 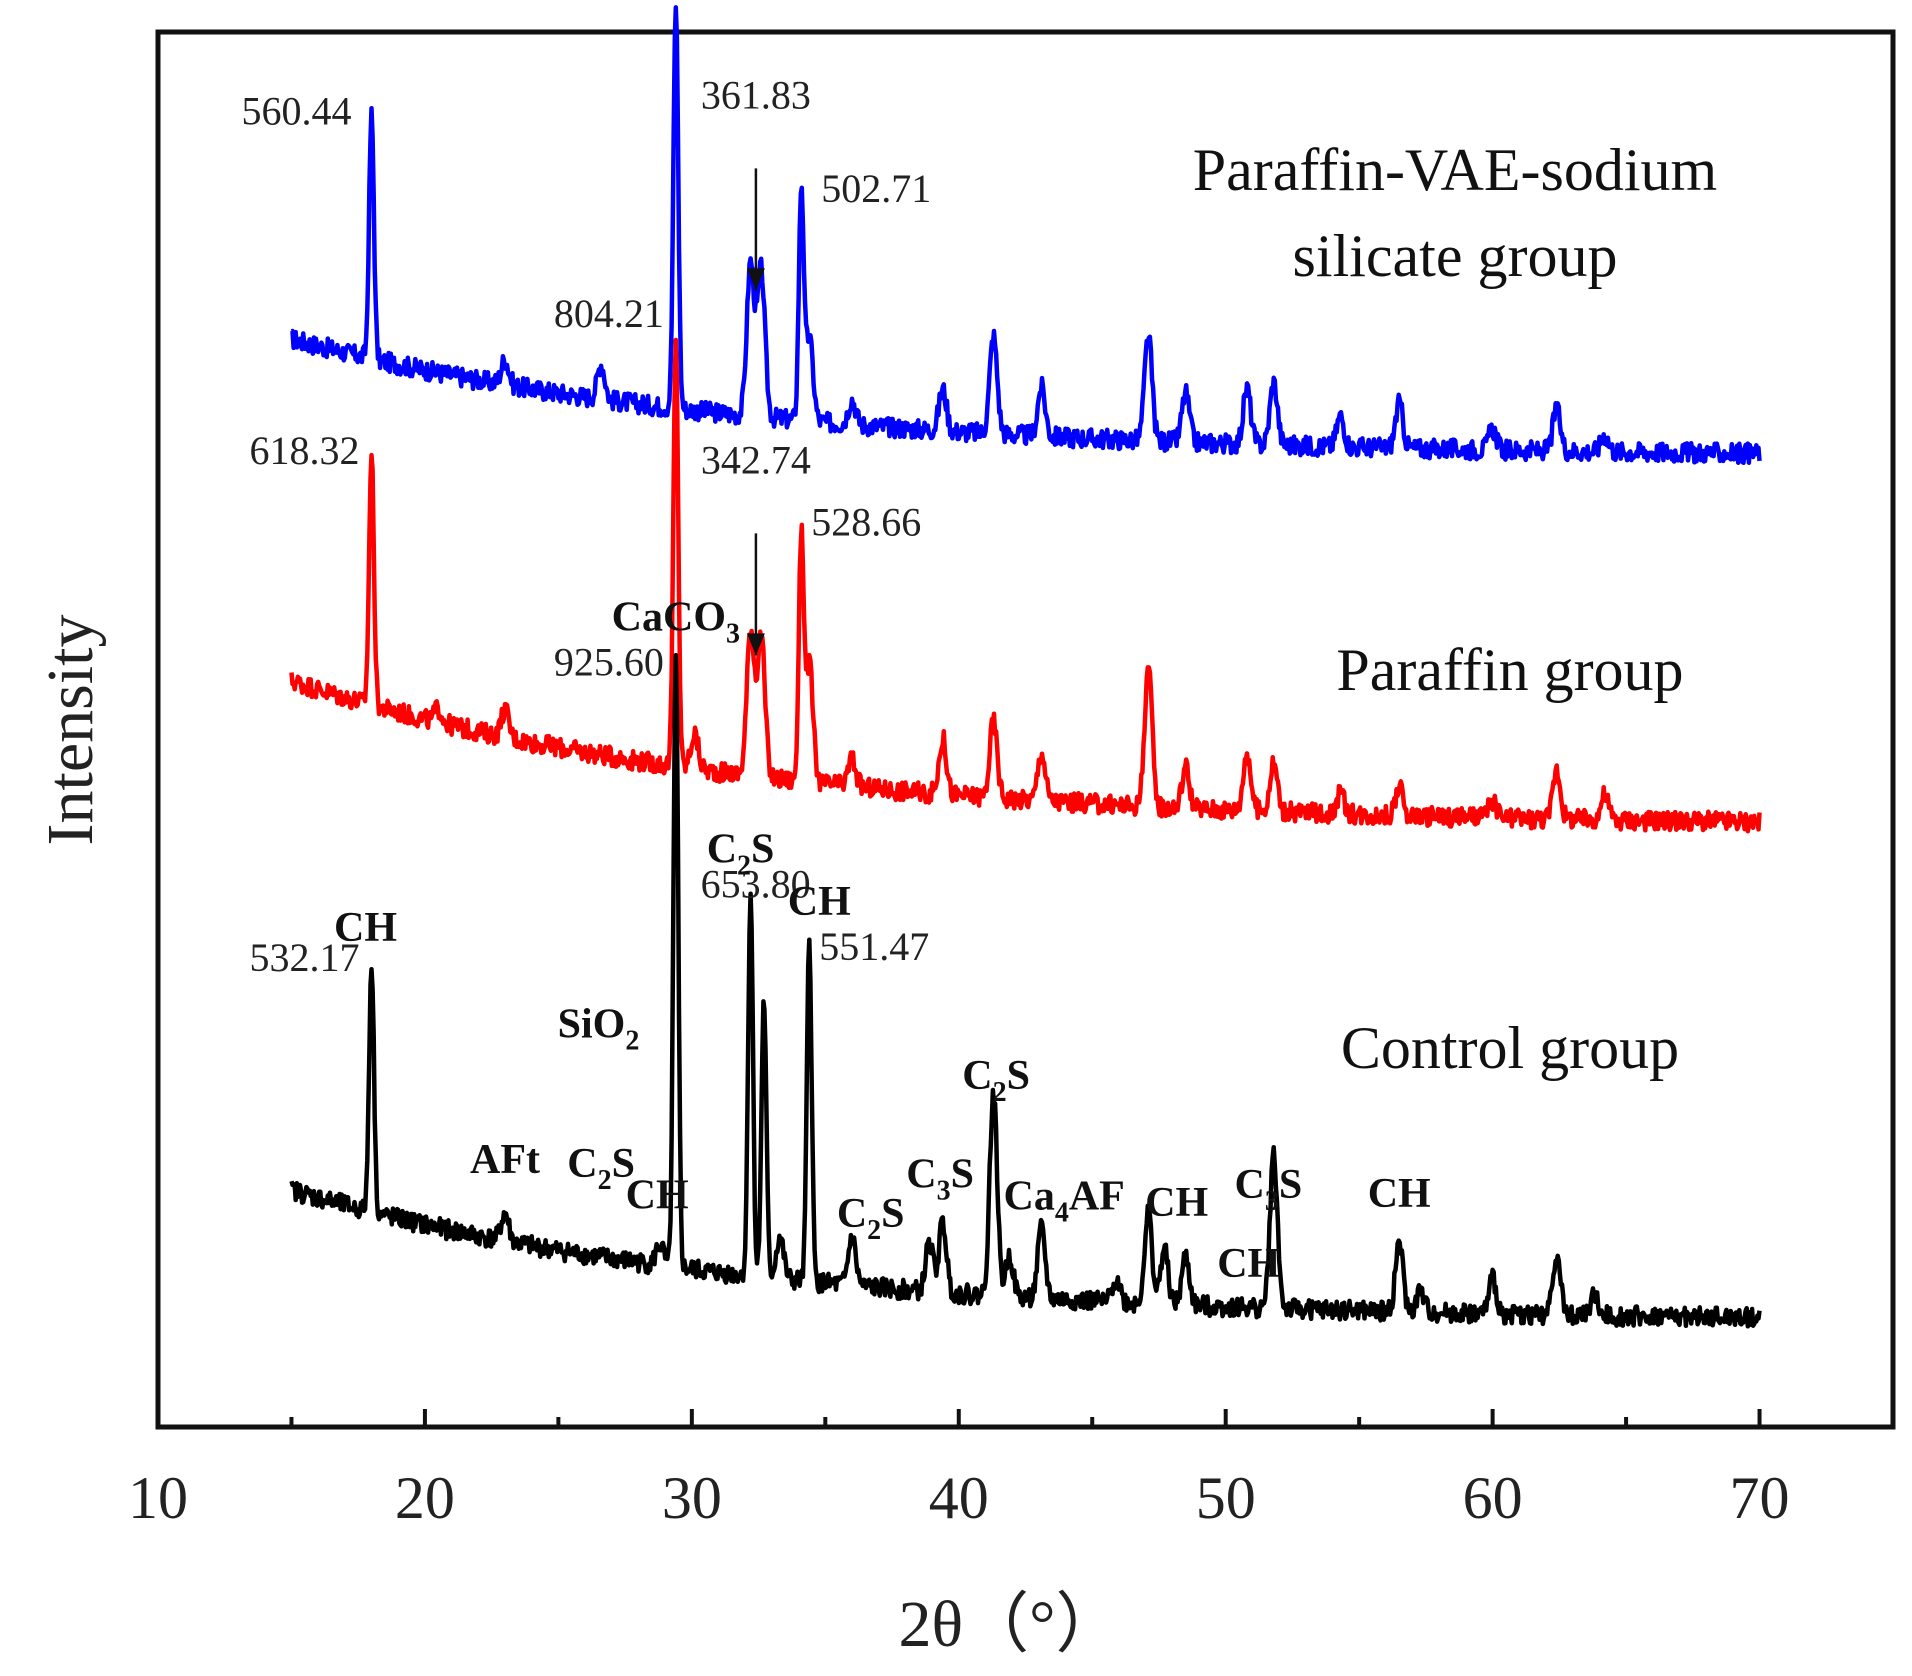 I want to click on phase-main: SiO, so click(x=592, y=1024).